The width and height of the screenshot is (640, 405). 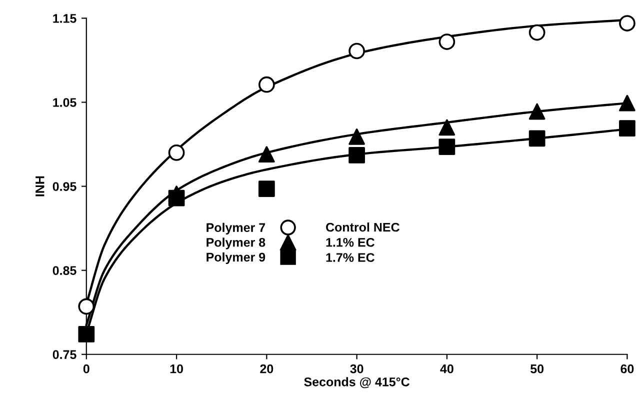 I want to click on x-tick-label: 50, so click(x=537, y=369).